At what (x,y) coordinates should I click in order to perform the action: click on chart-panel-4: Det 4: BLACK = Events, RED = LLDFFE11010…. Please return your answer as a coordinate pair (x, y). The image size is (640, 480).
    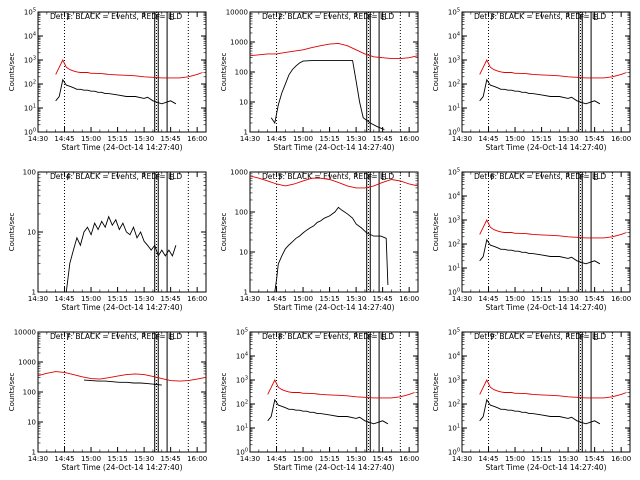
    Looking at the image, I should click on (107, 241).